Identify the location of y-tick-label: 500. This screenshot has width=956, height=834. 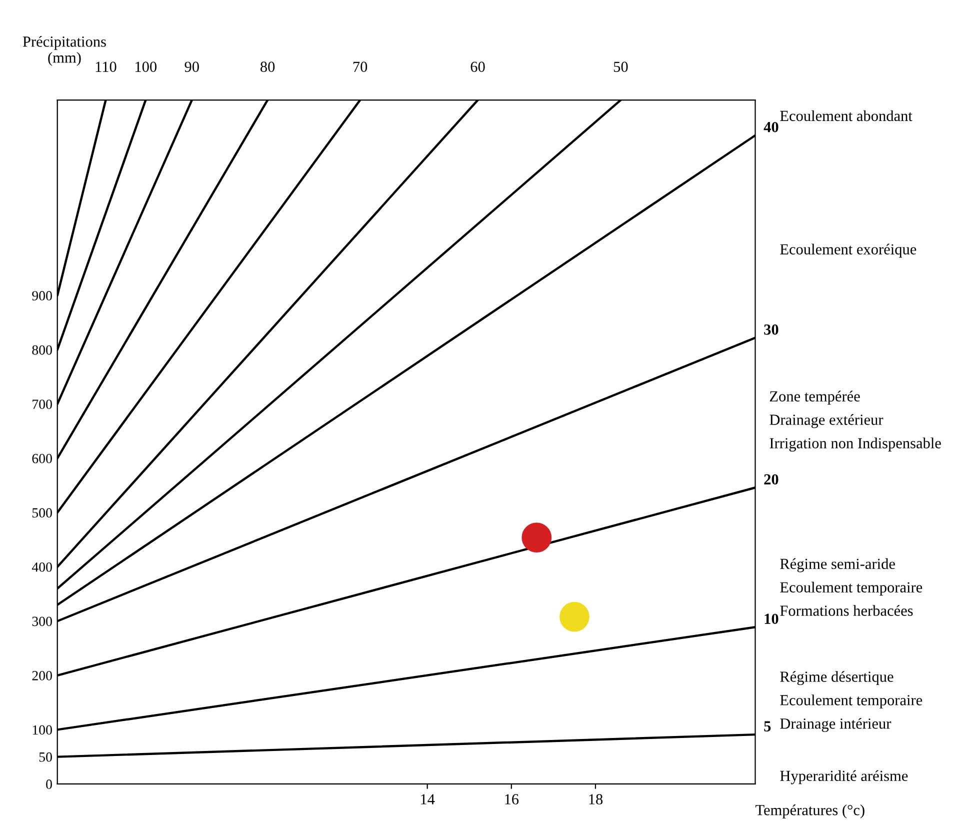
(42, 513).